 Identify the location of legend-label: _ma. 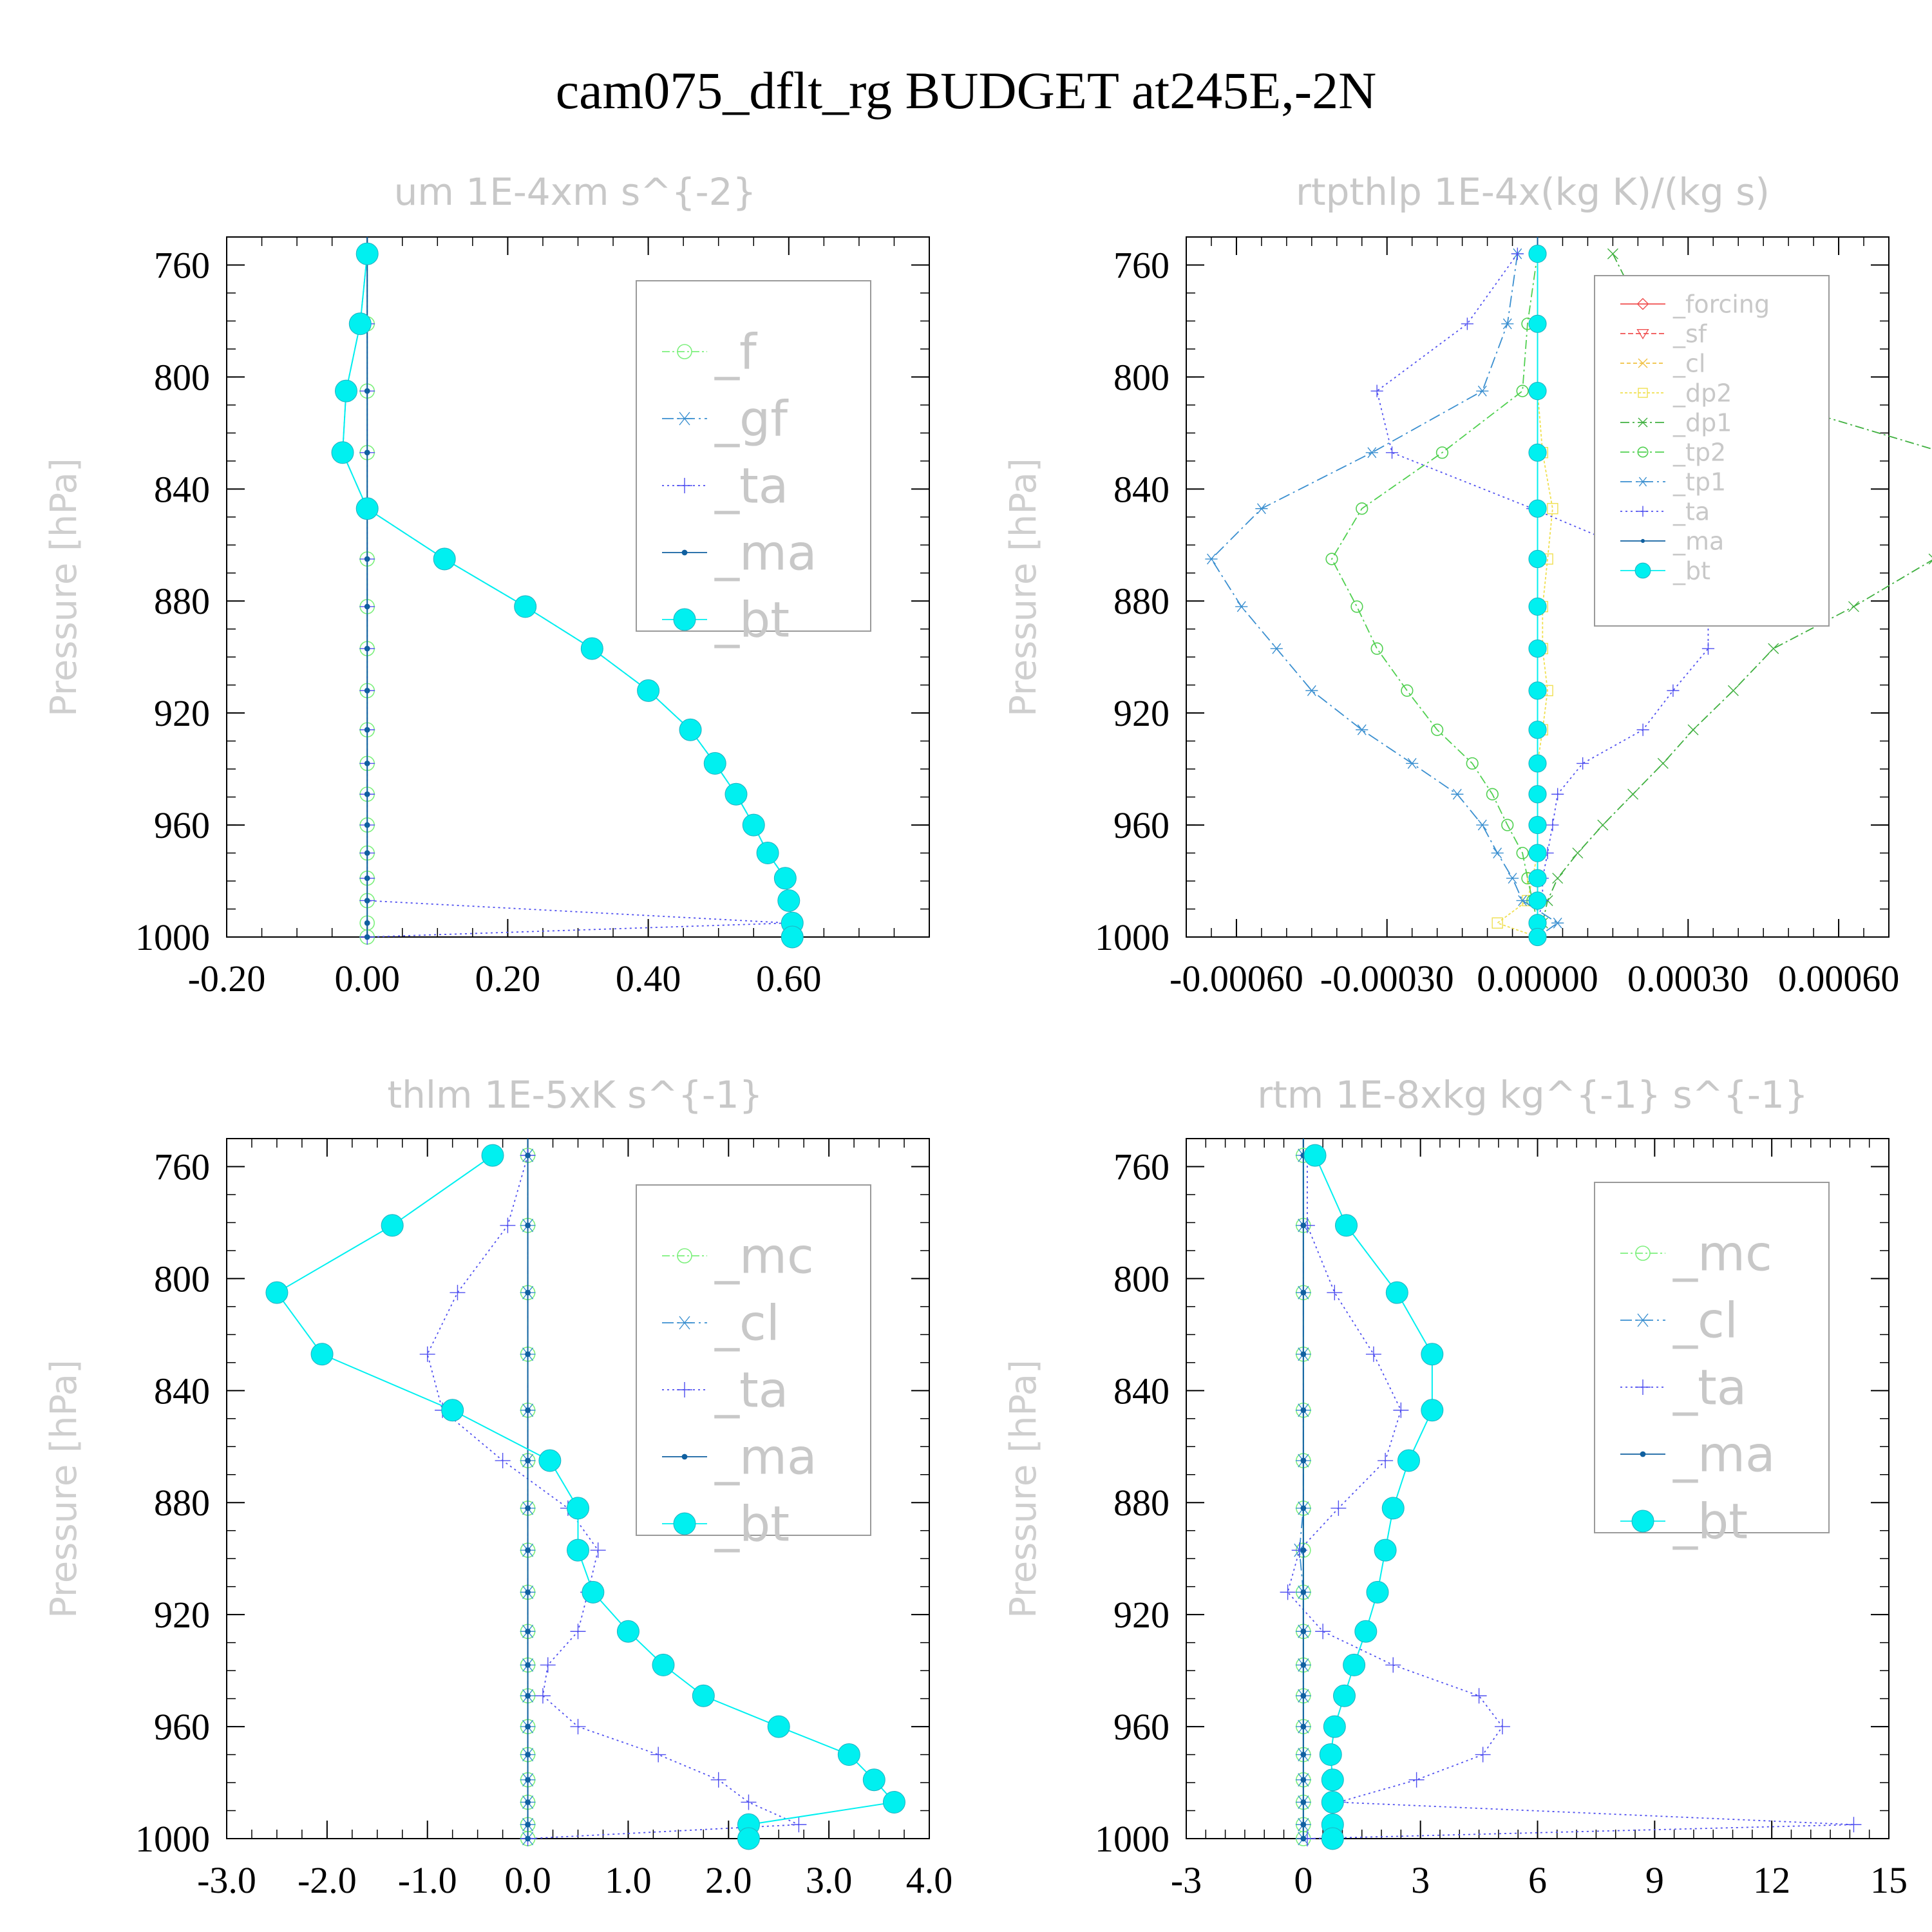
(765, 553).